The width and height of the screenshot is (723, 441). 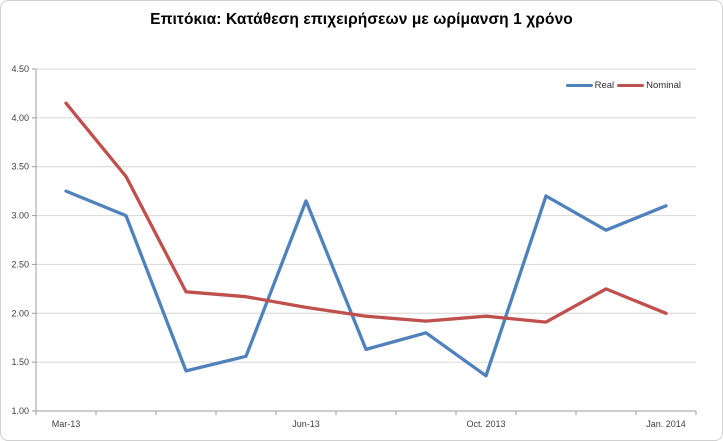 What do you see at coordinates (20, 362) in the screenshot?
I see `y-tick-label: 1.50` at bounding box center [20, 362].